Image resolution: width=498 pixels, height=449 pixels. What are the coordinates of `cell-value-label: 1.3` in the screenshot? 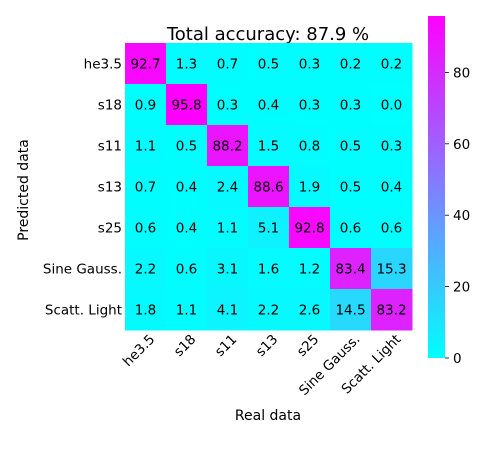 It's located at (186, 65).